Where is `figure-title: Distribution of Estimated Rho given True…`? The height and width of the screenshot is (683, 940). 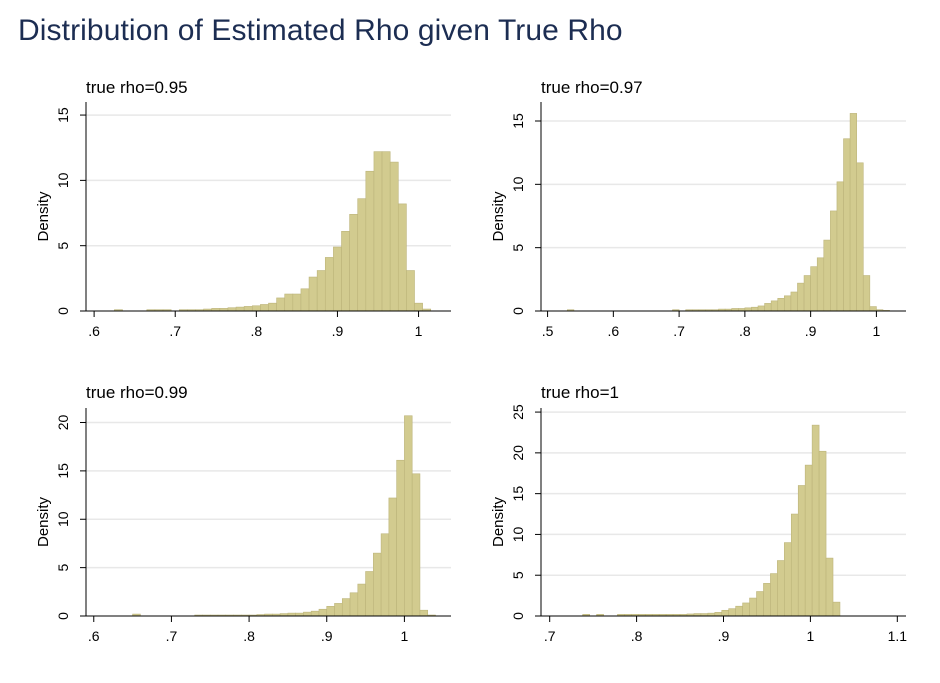 figure-title: Distribution of Estimated Rho given True… is located at coordinates (320, 30).